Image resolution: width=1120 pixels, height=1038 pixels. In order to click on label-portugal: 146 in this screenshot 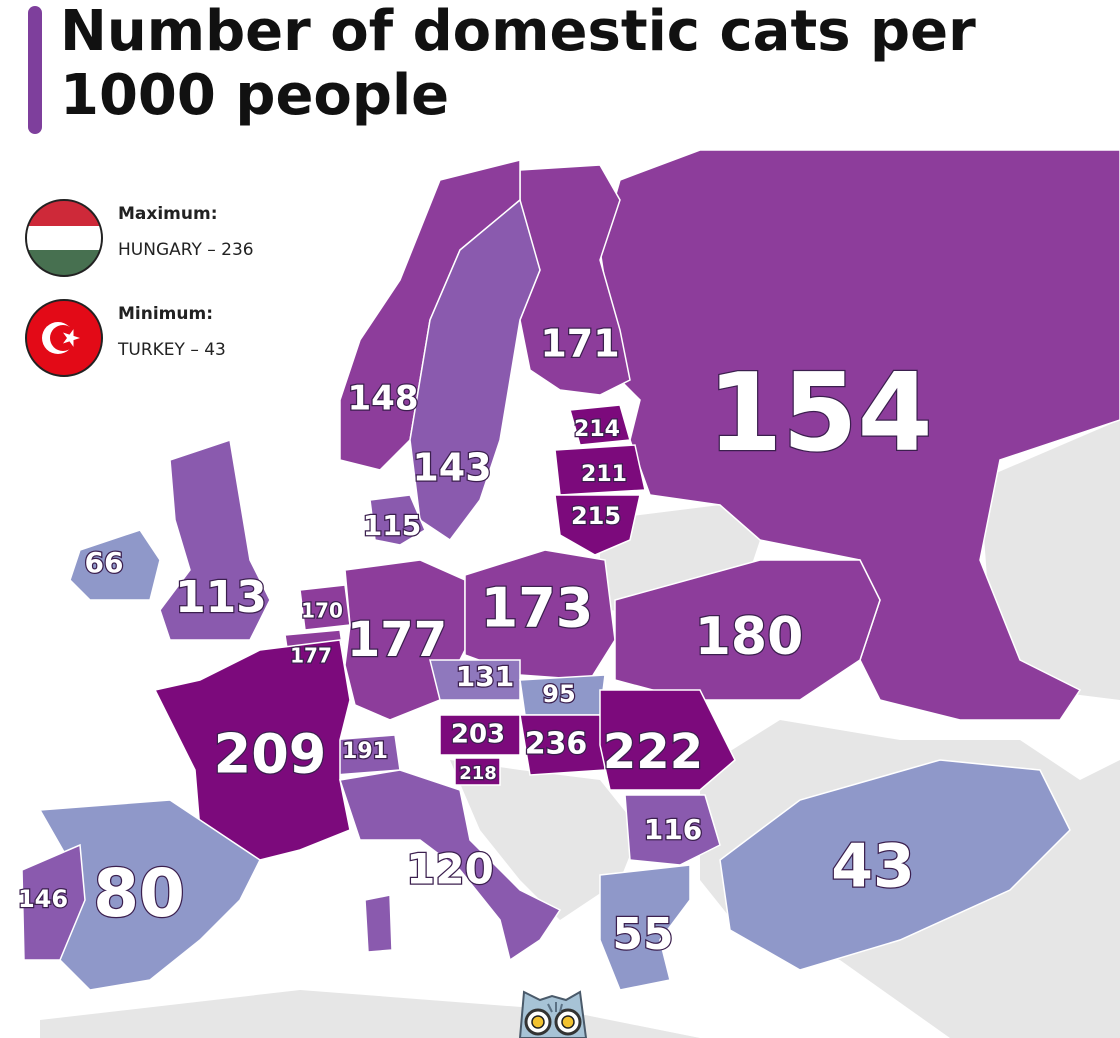, I will do `click(43, 899)`.